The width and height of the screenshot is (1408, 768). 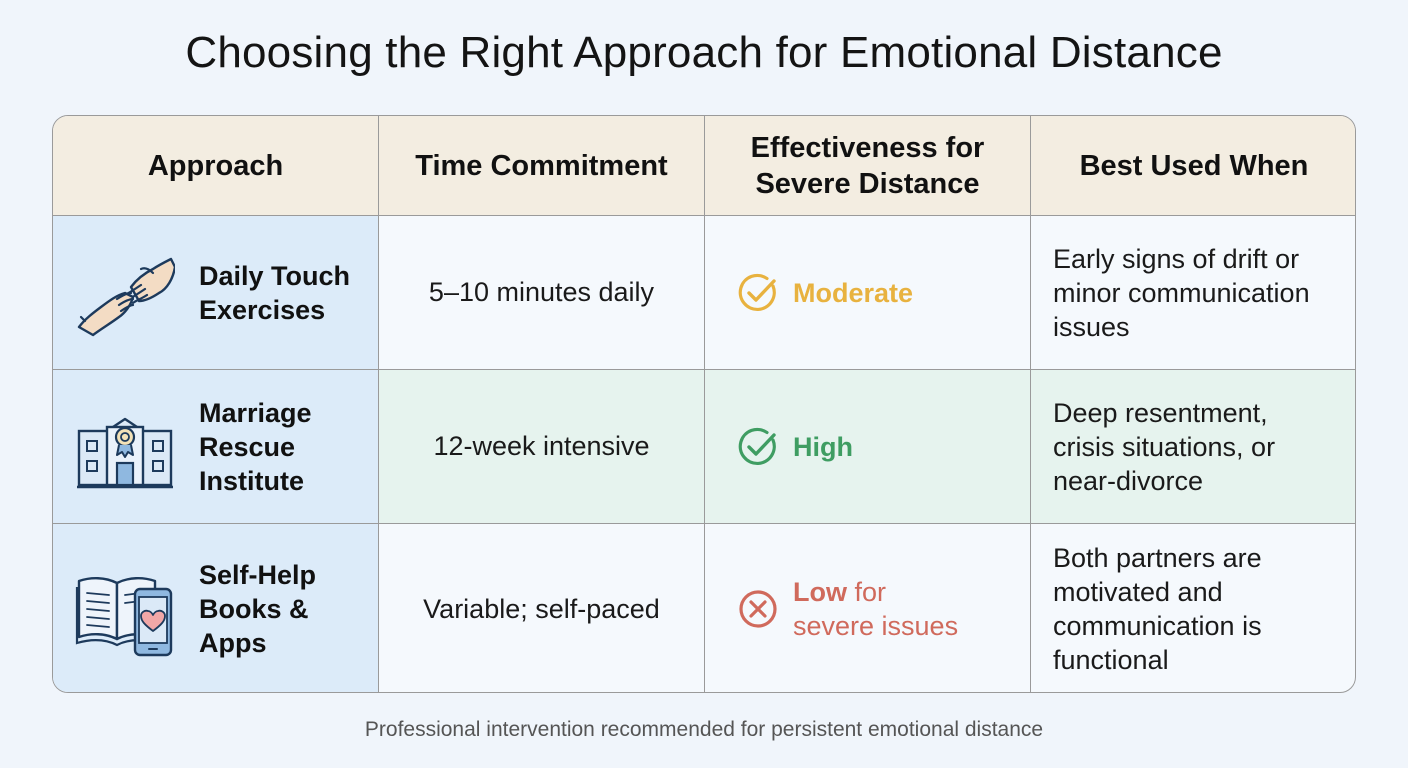 I want to click on time-value: 12-week intensive, so click(x=541, y=446).